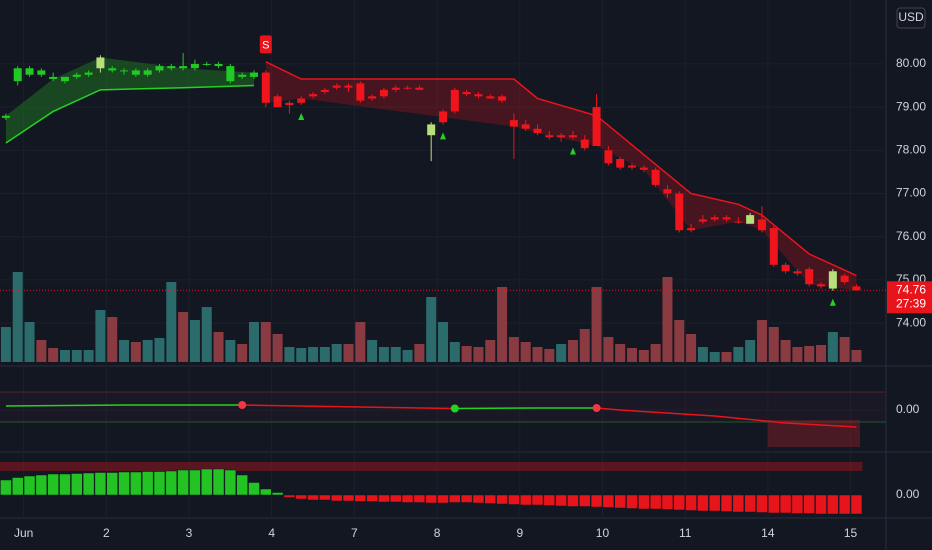 The width and height of the screenshot is (932, 550). I want to click on oscillator-zone, so click(443, 407).